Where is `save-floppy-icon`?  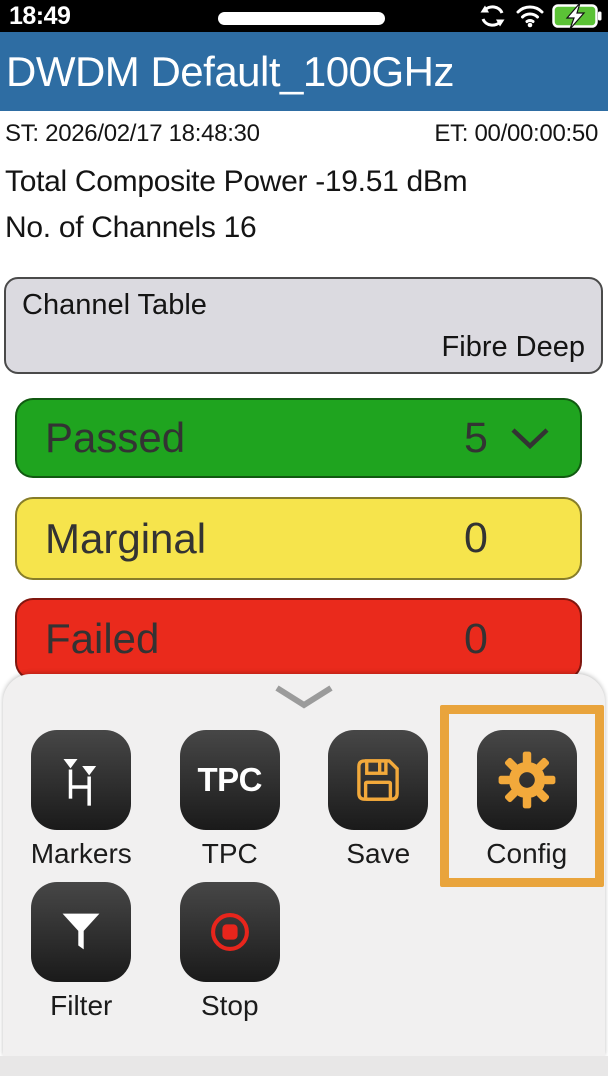
save-floppy-icon is located at coordinates (378, 780).